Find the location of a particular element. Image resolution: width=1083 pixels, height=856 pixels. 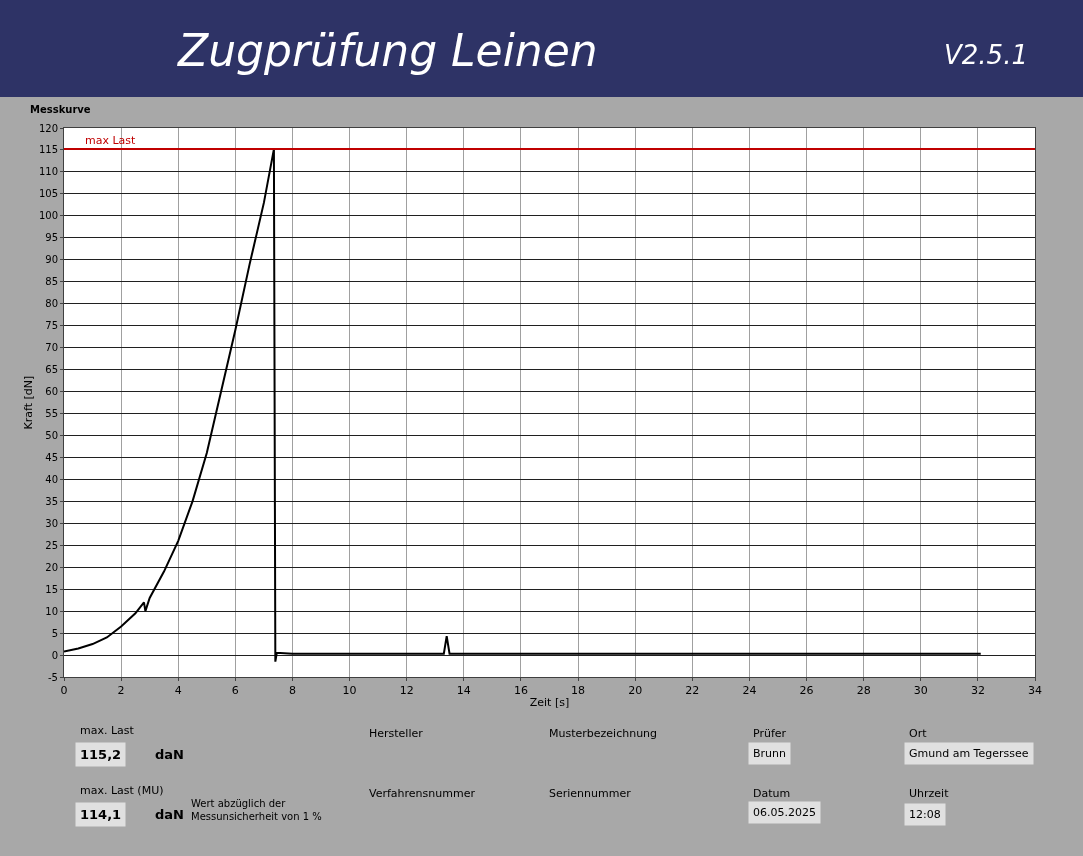

x-tick-label: 6 is located at coordinates (235, 691).